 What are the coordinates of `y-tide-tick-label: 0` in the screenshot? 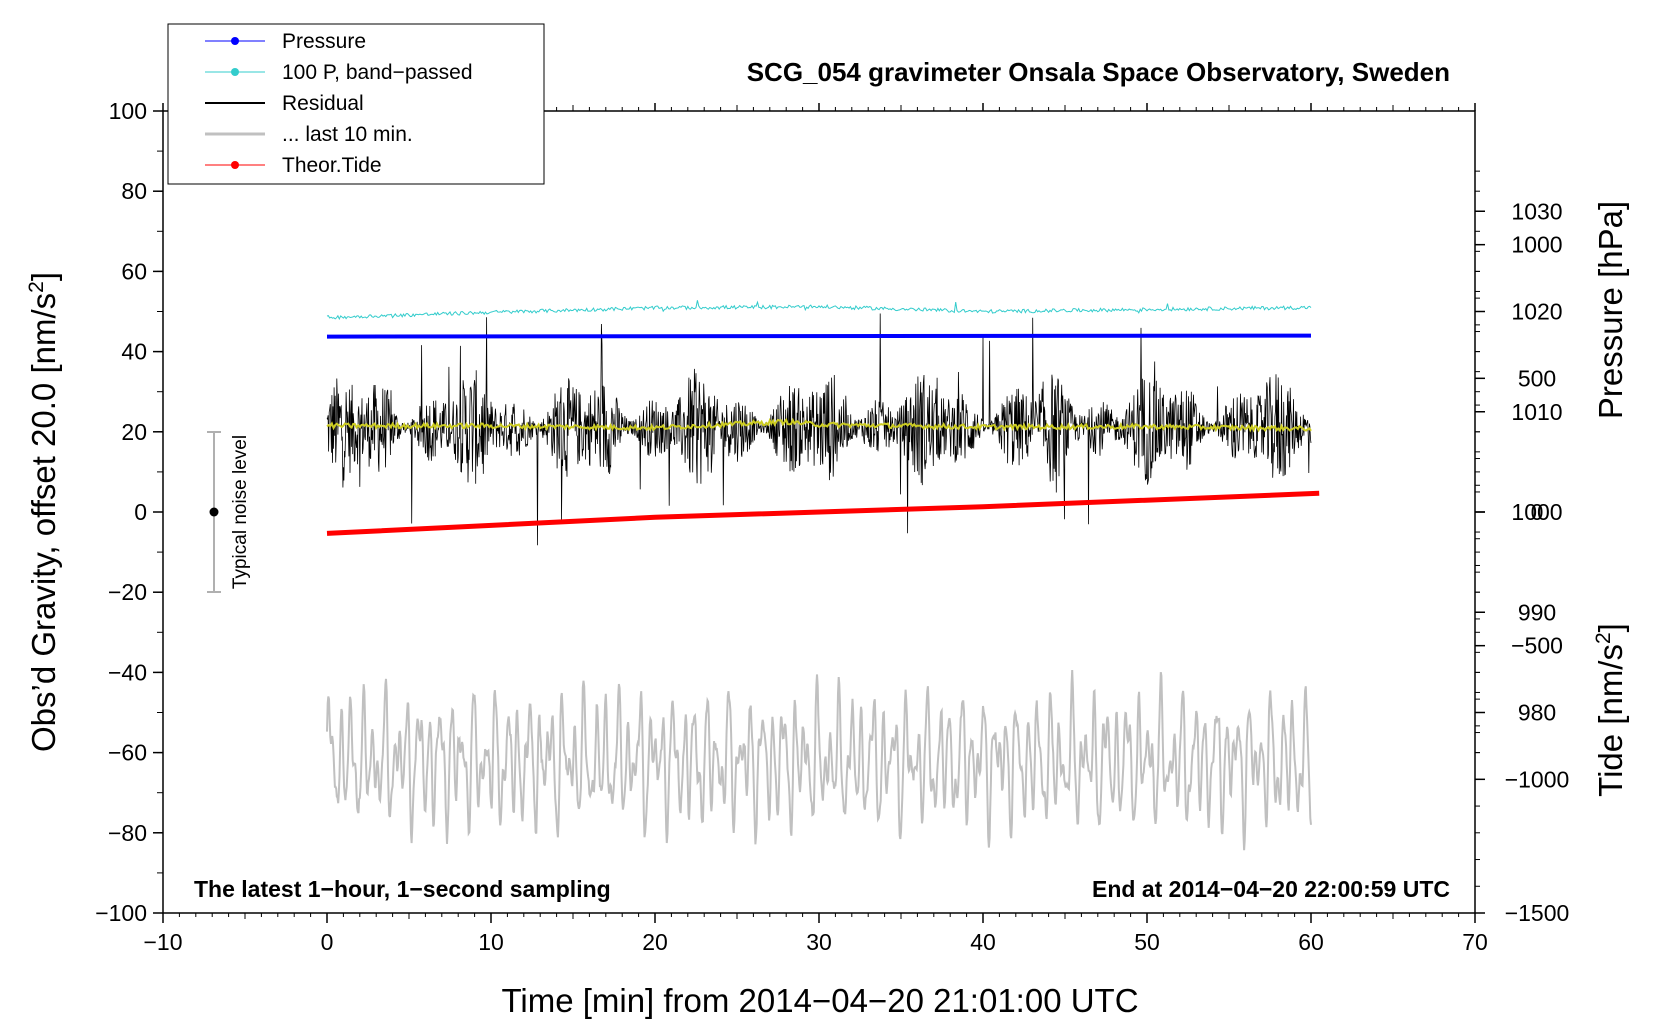 It's located at (1537, 512).